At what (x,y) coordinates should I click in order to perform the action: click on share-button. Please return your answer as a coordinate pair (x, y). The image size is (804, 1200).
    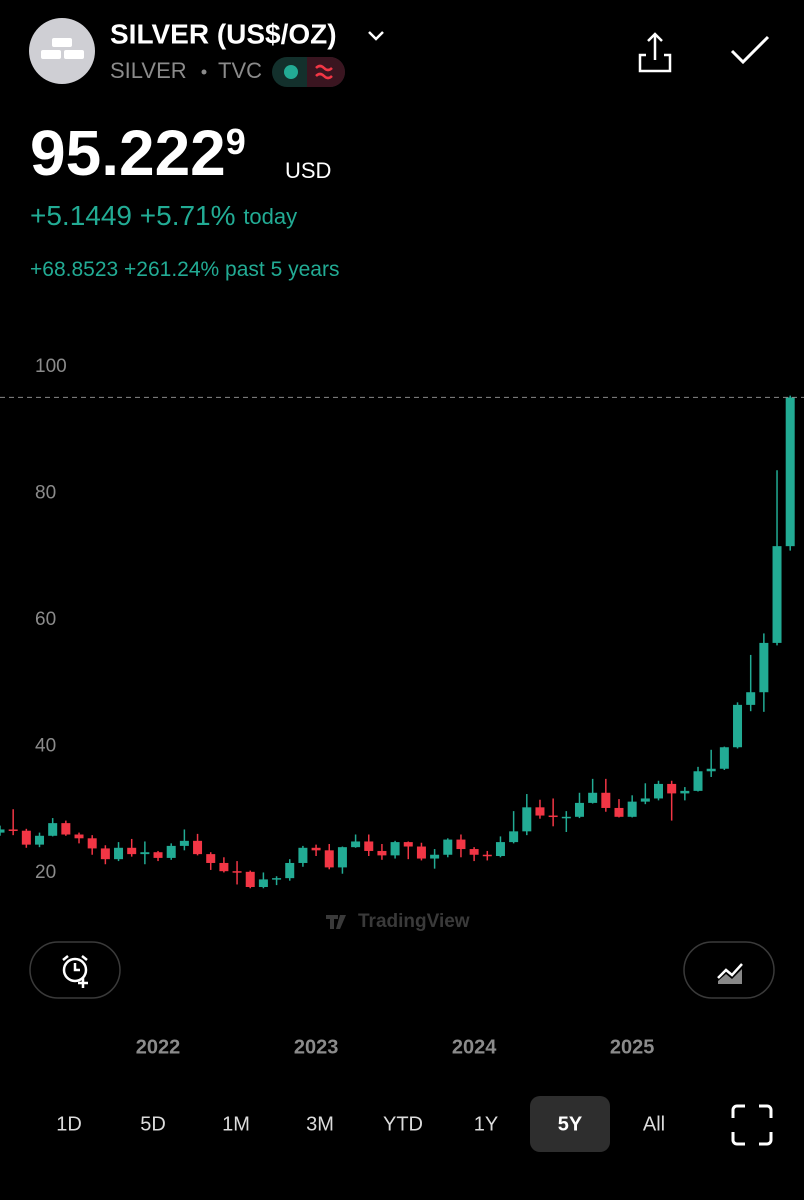
    Looking at the image, I should click on (655, 52).